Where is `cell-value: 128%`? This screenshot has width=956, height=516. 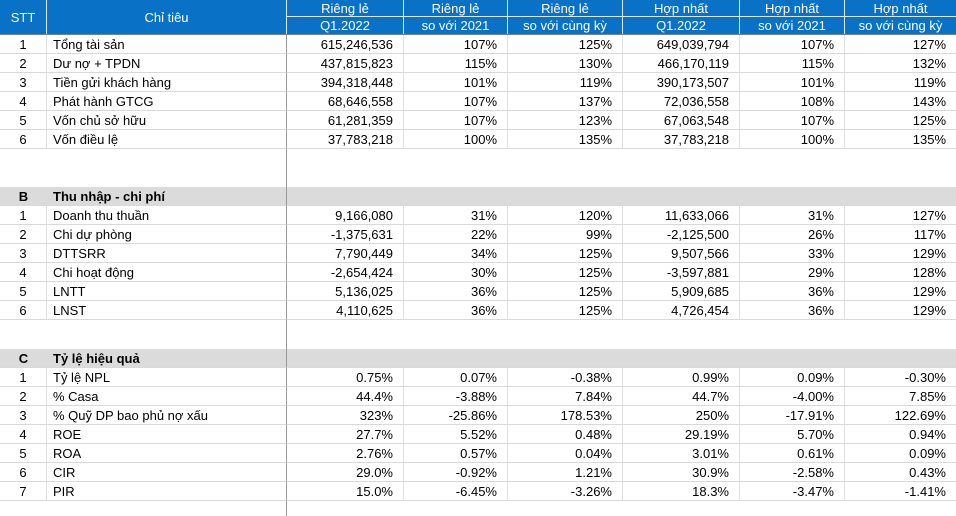 cell-value: 128% is located at coordinates (900, 272).